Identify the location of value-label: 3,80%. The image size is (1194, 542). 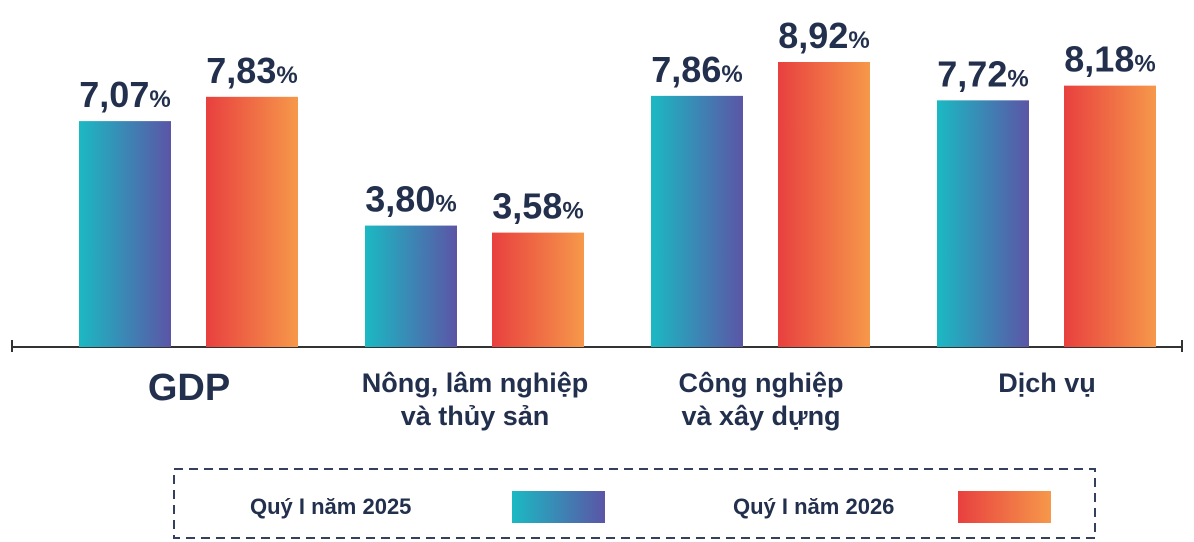
(410, 199).